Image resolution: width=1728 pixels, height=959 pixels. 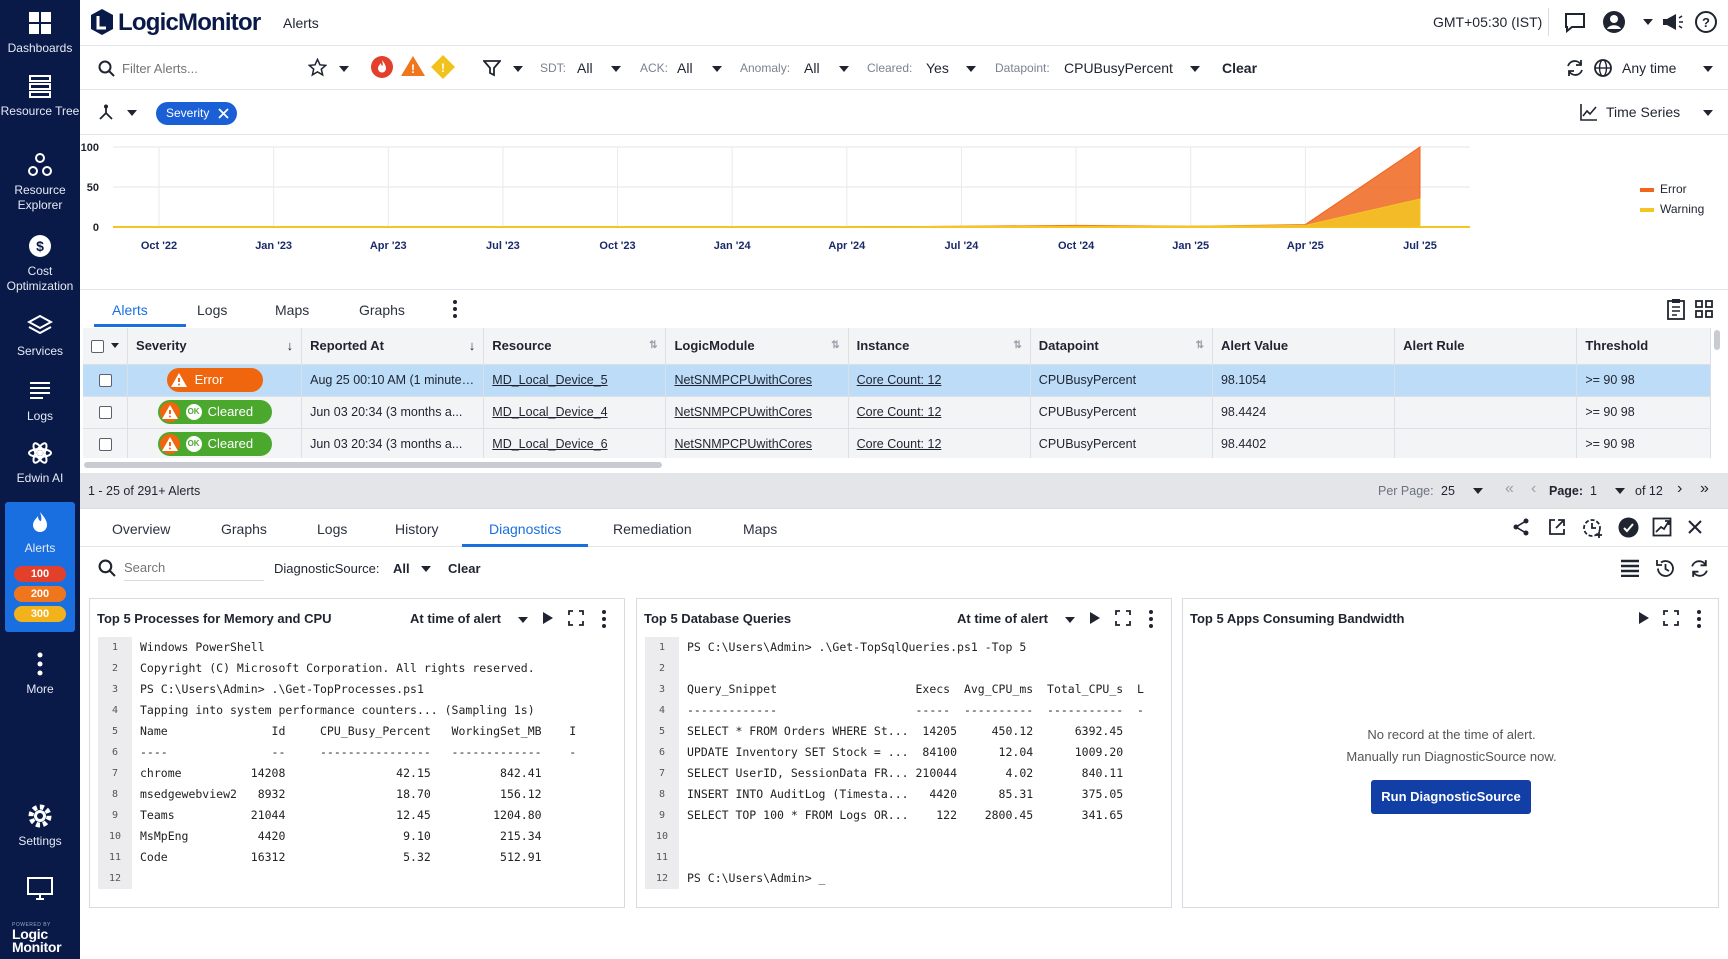 I want to click on sidebar-item-logs: Logs, so click(x=40, y=401).